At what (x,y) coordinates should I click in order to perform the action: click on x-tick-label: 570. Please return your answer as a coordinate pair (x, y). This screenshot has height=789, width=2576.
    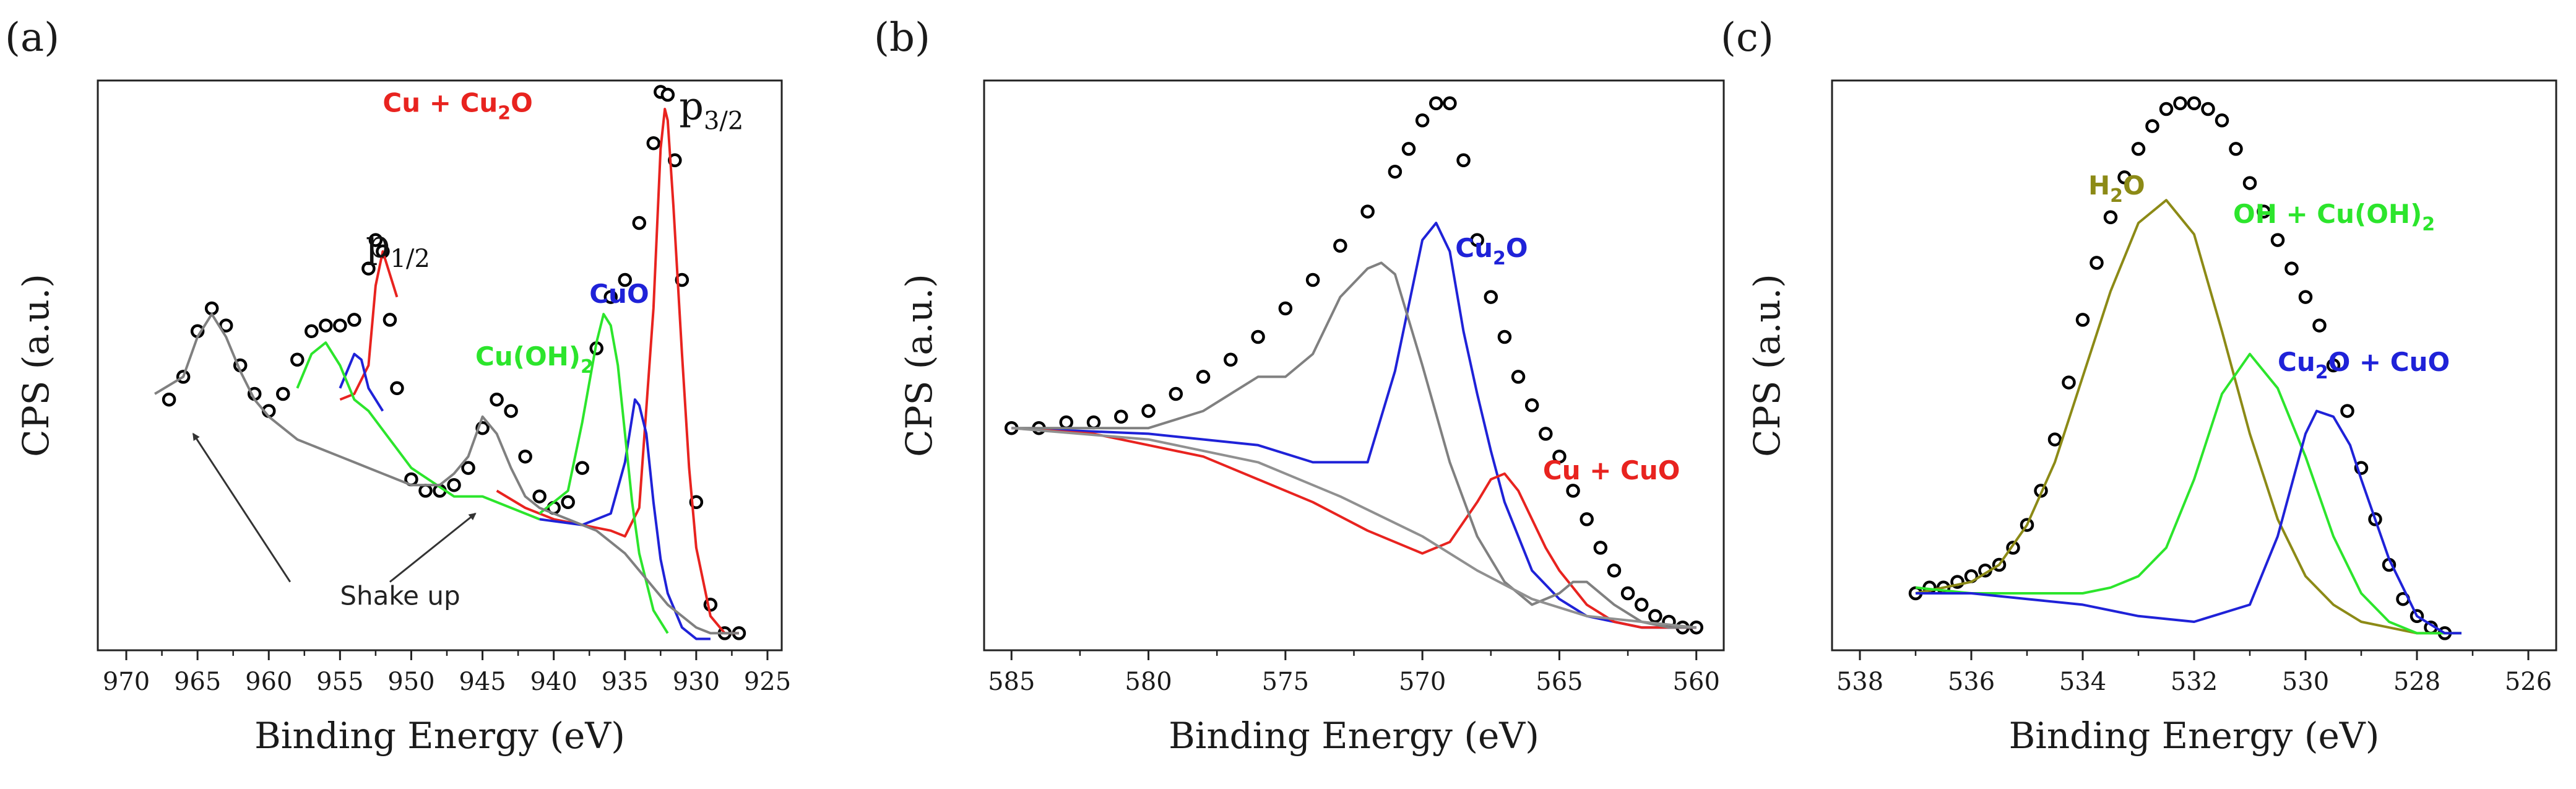
    Looking at the image, I should click on (1422, 682).